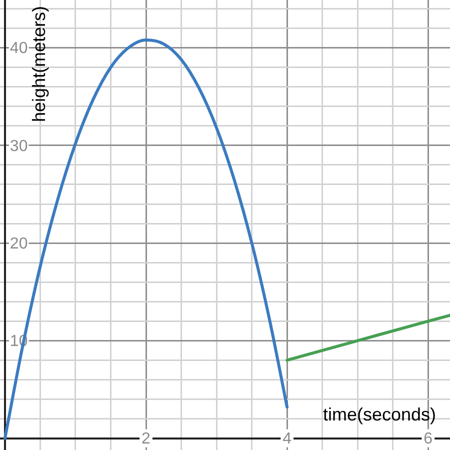 The width and height of the screenshot is (450, 450). What do you see at coordinates (19, 146) in the screenshot?
I see `y-tick-label: 30` at bounding box center [19, 146].